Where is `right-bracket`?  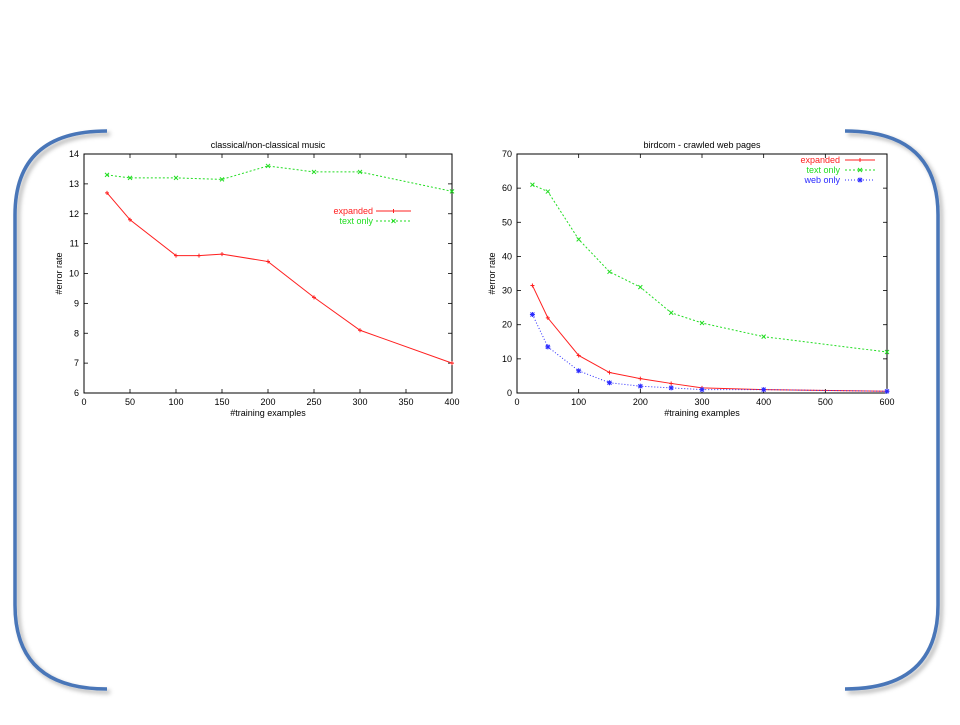
right-bracket is located at coordinates (892, 410).